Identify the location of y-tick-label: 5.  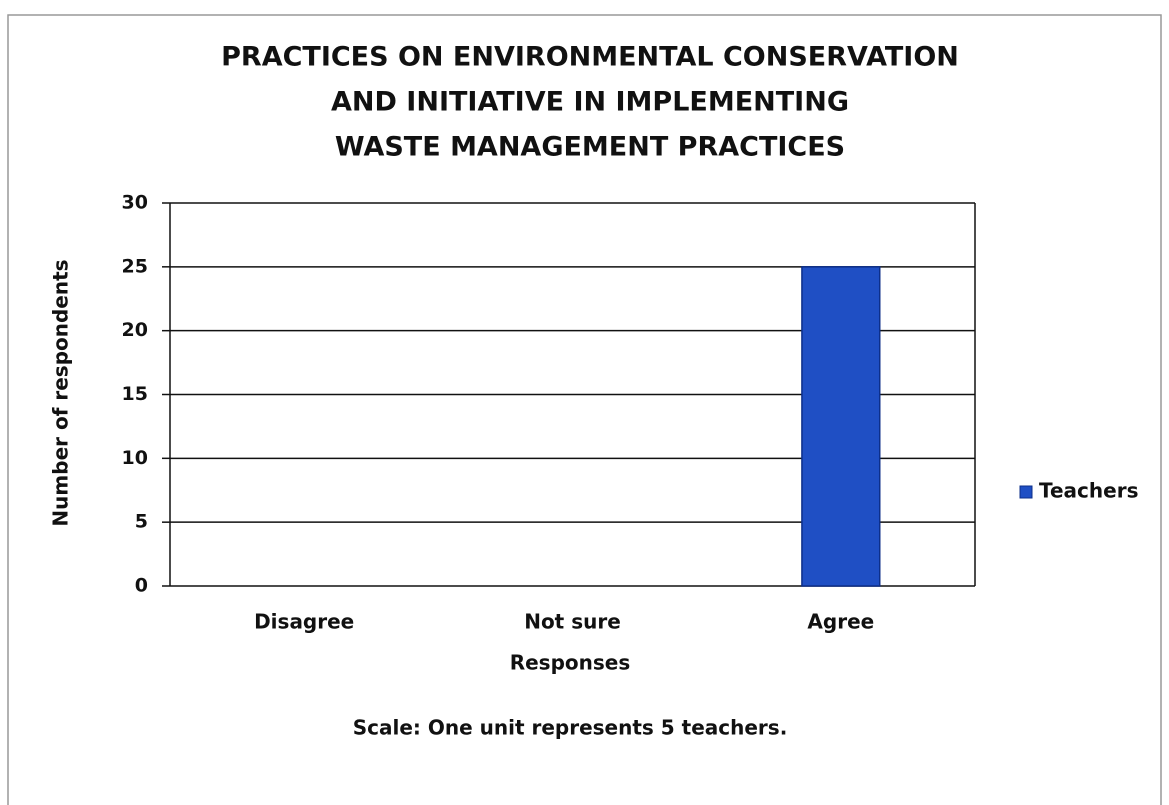
(141, 522).